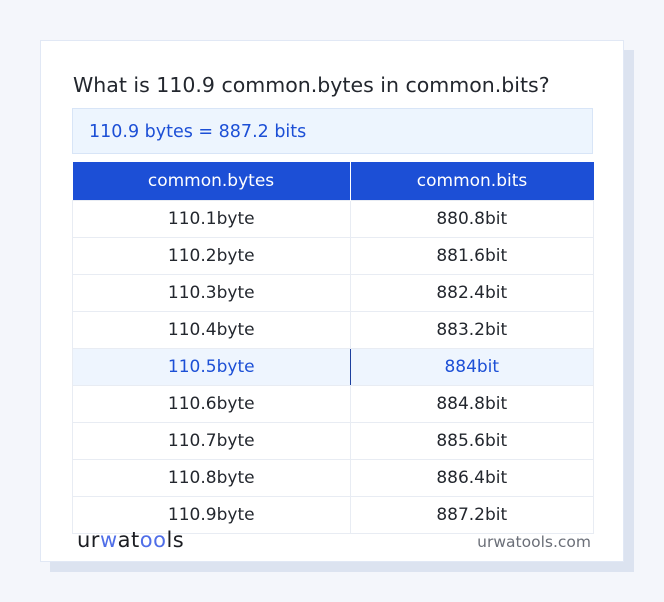 This screenshot has width=664, height=602. Describe the element at coordinates (211, 441) in the screenshot. I see `table-cell: 110.7byte` at that location.